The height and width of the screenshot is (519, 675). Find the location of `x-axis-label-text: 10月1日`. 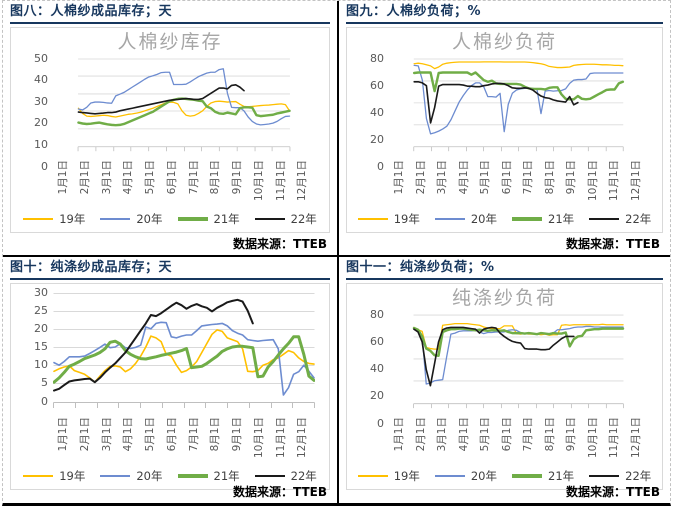

x-axis-label-text: 10月1日 is located at coordinates (592, 438).